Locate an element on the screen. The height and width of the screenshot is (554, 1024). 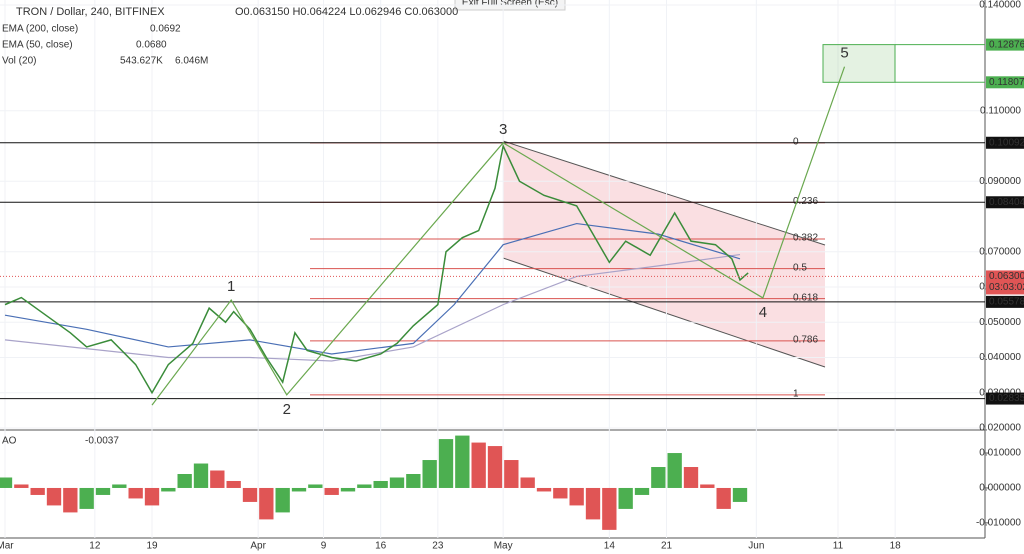
y-tick-label: 0.110000 is located at coordinates (1000, 110).